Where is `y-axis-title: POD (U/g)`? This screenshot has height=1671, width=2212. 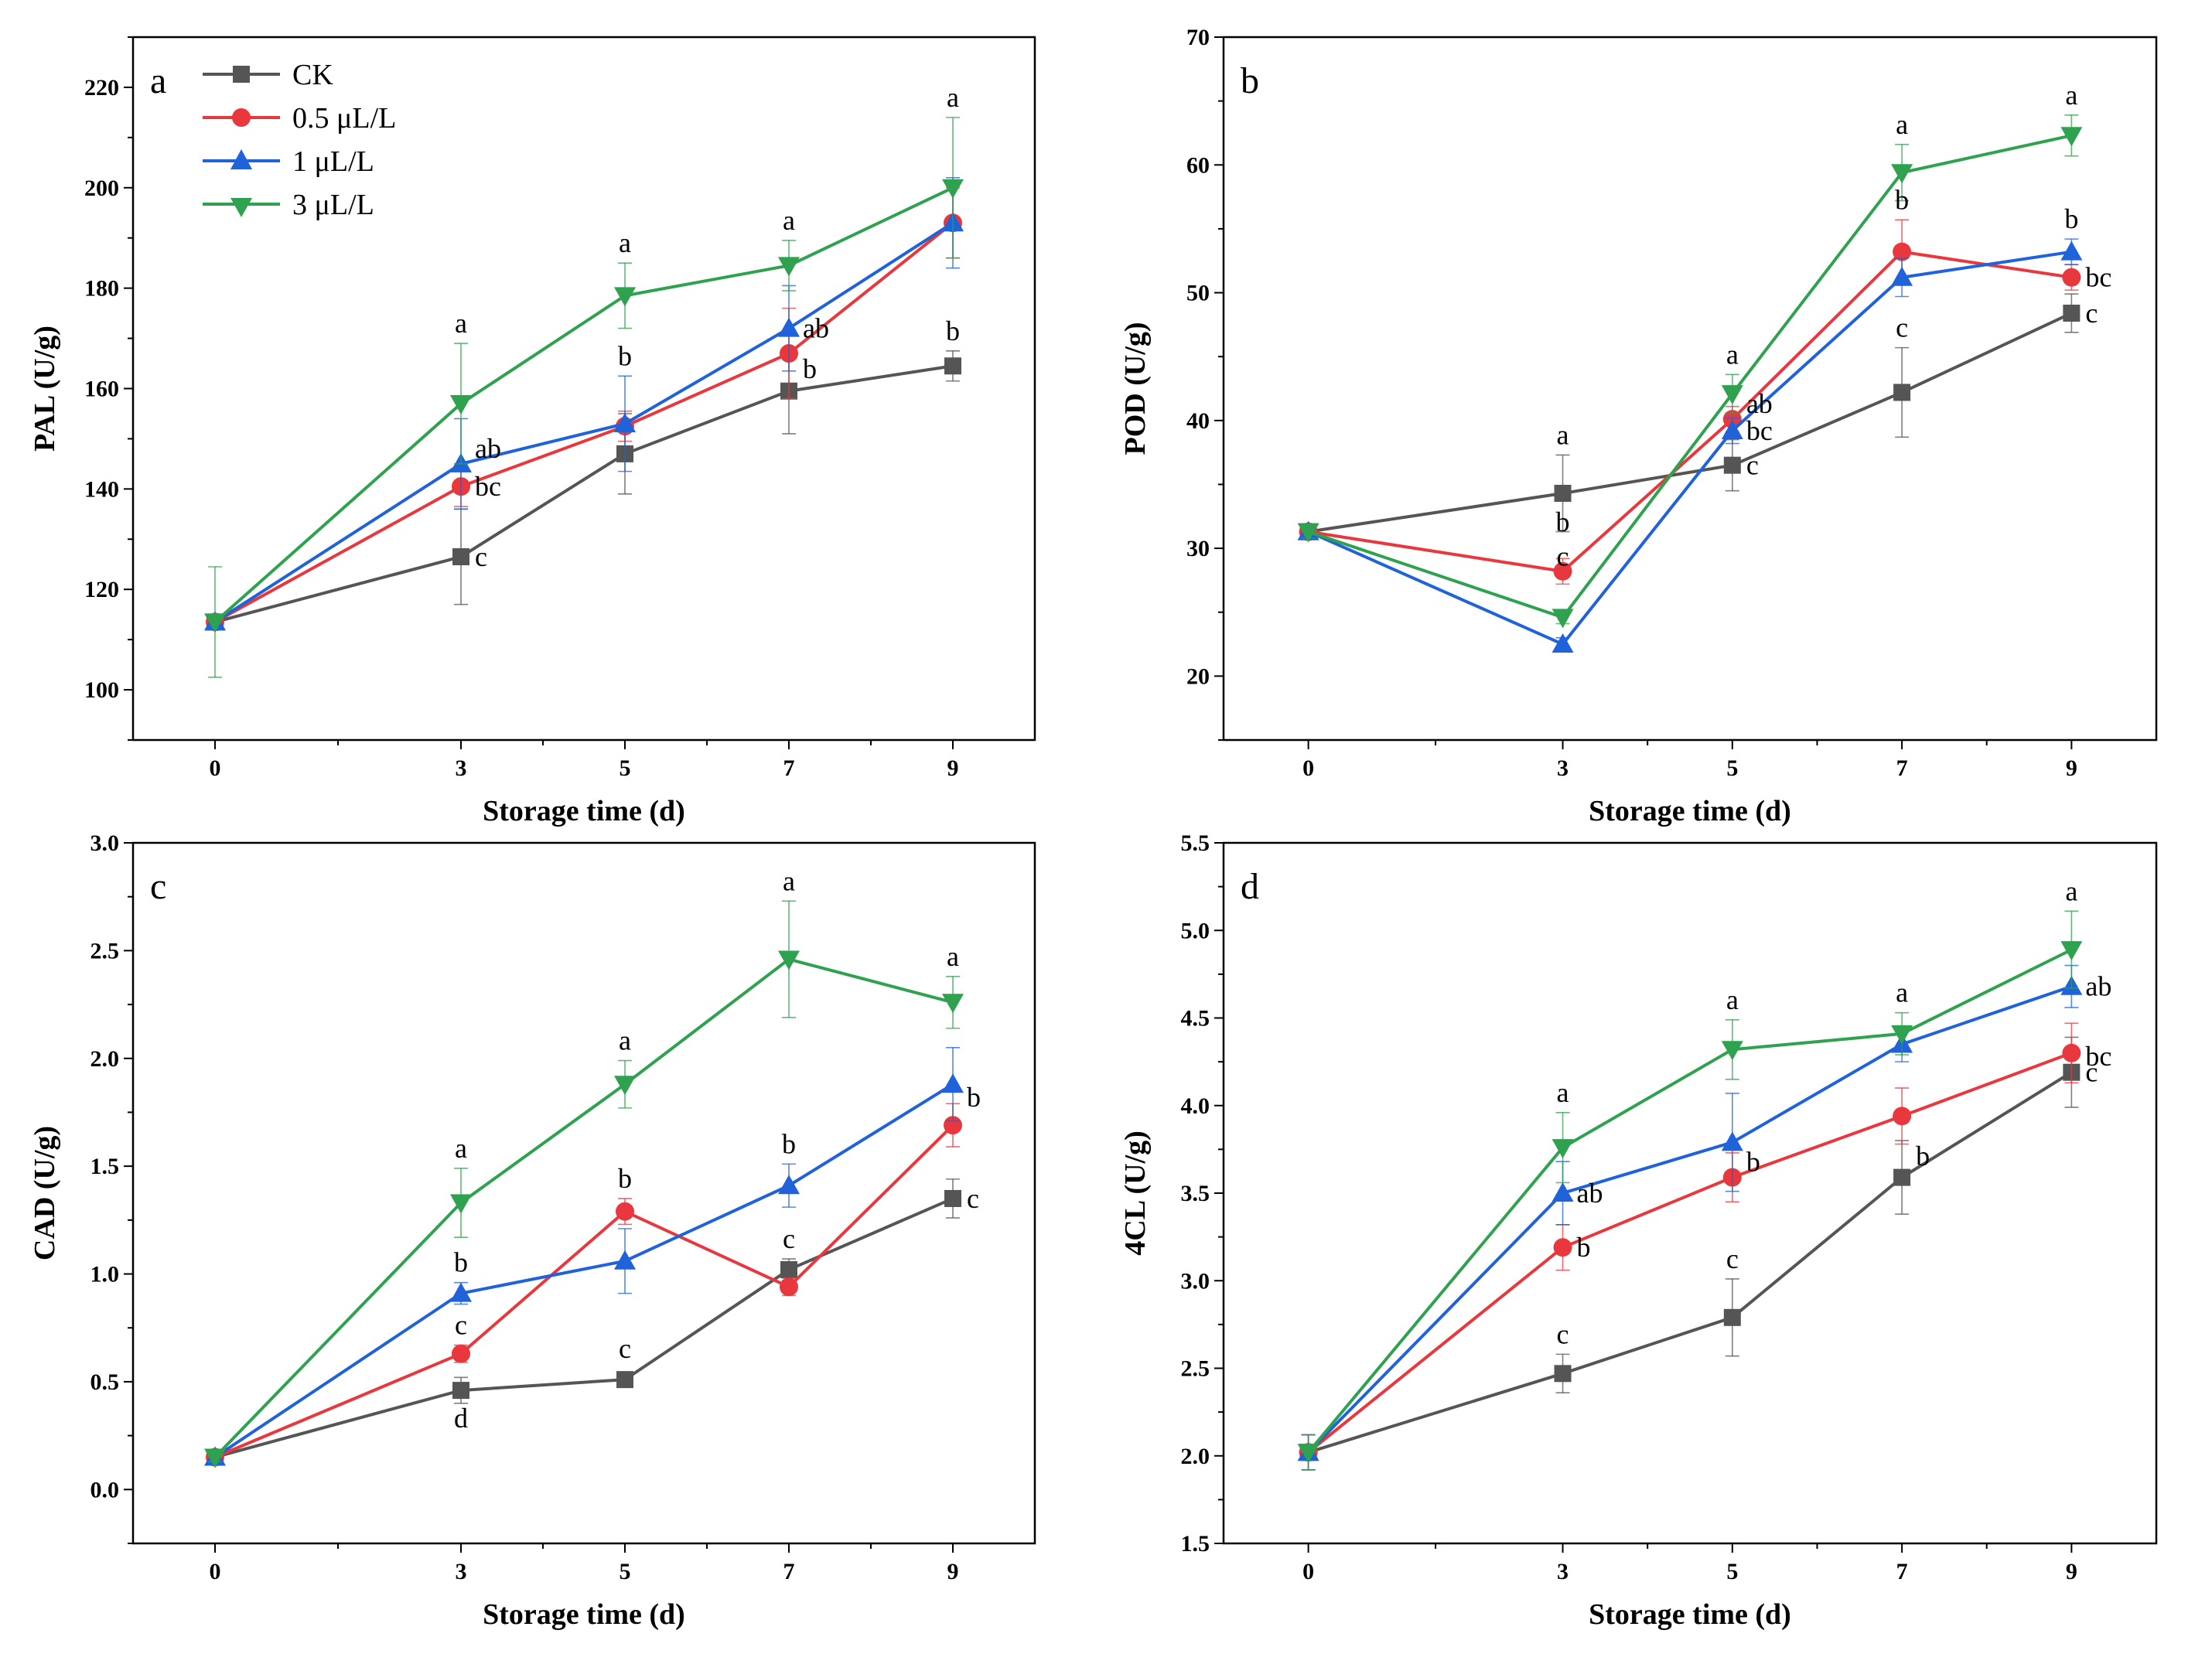
y-axis-title: POD (U/g) is located at coordinates (1135, 388).